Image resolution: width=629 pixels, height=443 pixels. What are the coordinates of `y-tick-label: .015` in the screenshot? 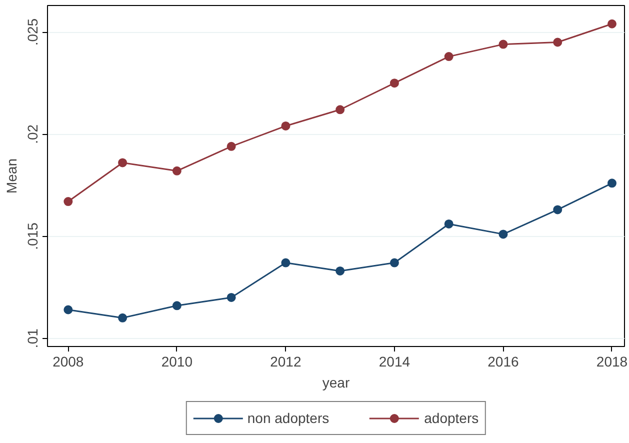 It's located at (32, 236).